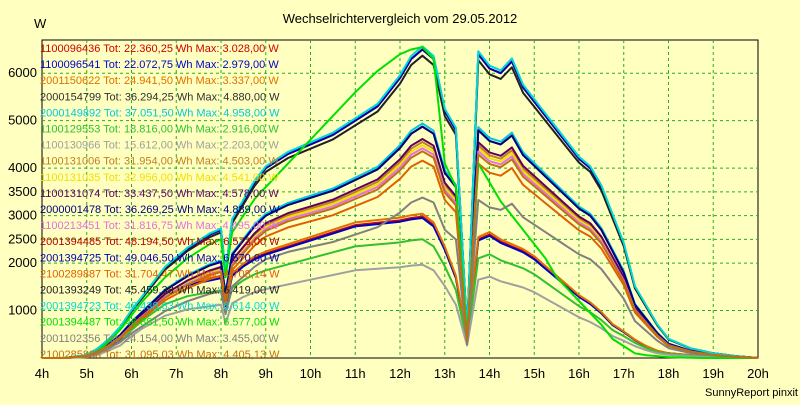 The width and height of the screenshot is (800, 405). I want to click on y-tick-label: 3000, so click(22, 215).